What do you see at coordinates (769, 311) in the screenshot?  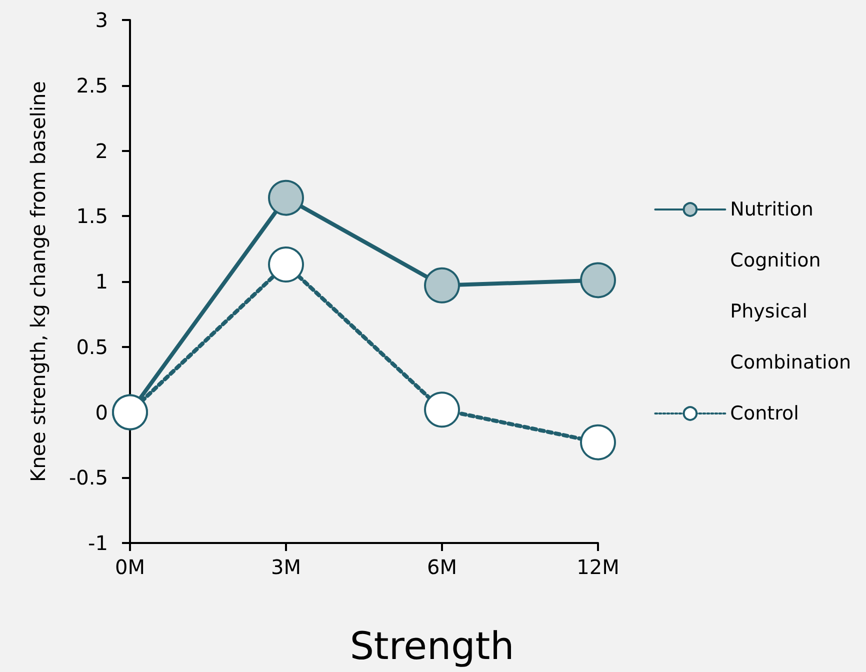 I see `text: Physical` at bounding box center [769, 311].